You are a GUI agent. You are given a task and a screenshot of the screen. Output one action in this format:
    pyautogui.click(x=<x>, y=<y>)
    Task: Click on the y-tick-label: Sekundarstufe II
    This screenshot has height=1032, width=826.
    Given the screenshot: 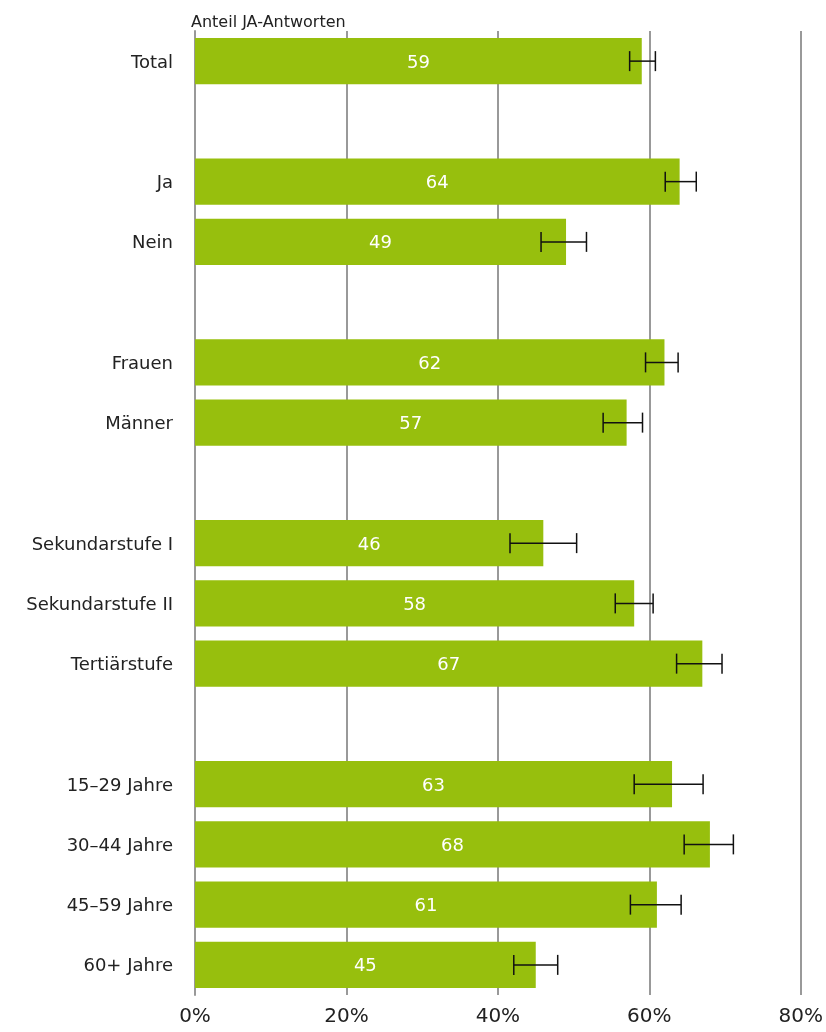 What is the action you would take?
    pyautogui.click(x=99, y=603)
    